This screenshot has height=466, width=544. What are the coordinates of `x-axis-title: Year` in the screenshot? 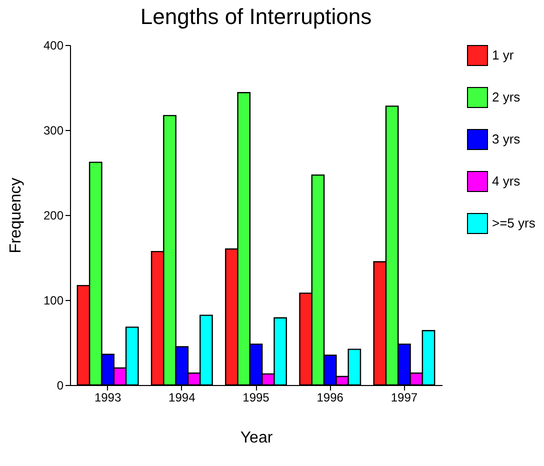 It's located at (257, 438).